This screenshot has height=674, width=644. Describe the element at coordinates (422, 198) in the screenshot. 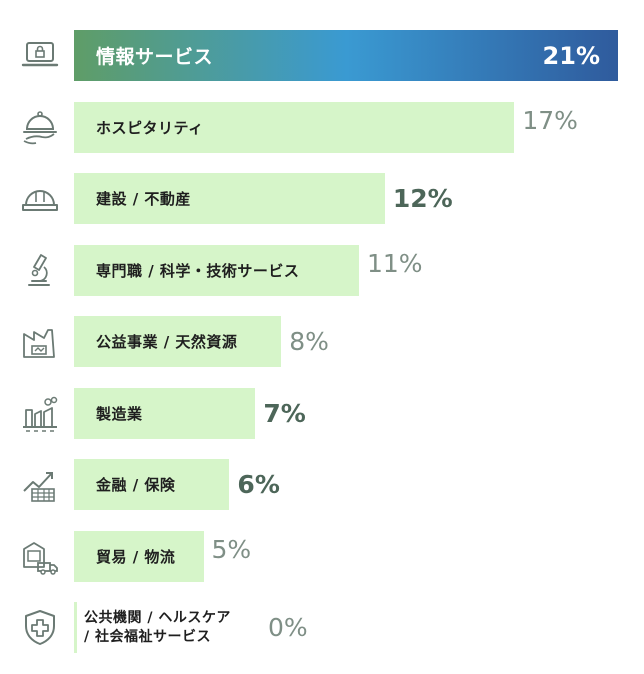

I see `value-label: 12%` at that location.